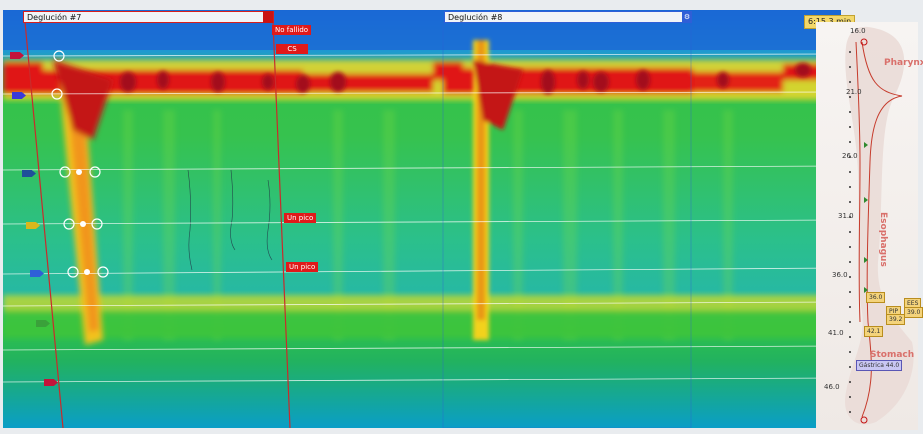  What do you see at coordinates (854, 92) in the screenshot?
I see `position-label-21: 21.0` at bounding box center [854, 92].